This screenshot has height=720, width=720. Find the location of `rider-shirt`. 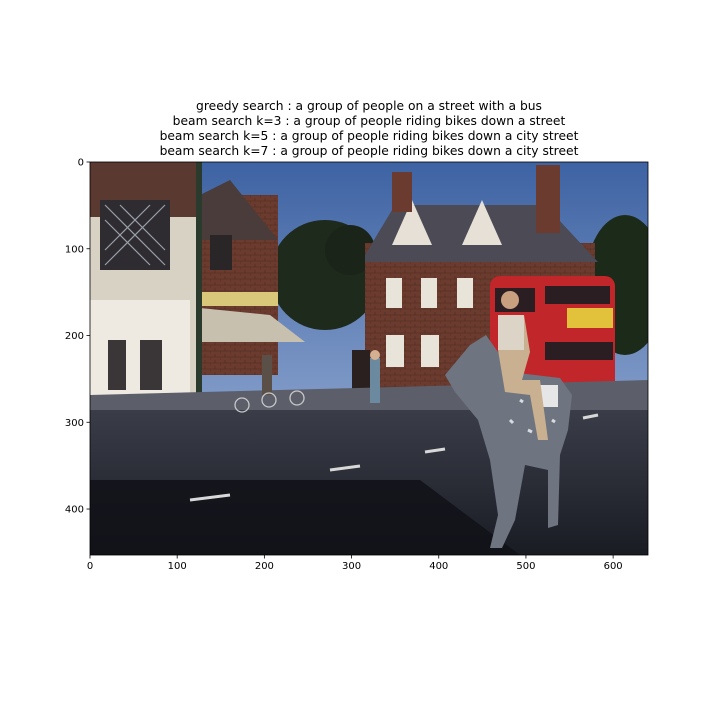

rider-shirt is located at coordinates (511, 332).